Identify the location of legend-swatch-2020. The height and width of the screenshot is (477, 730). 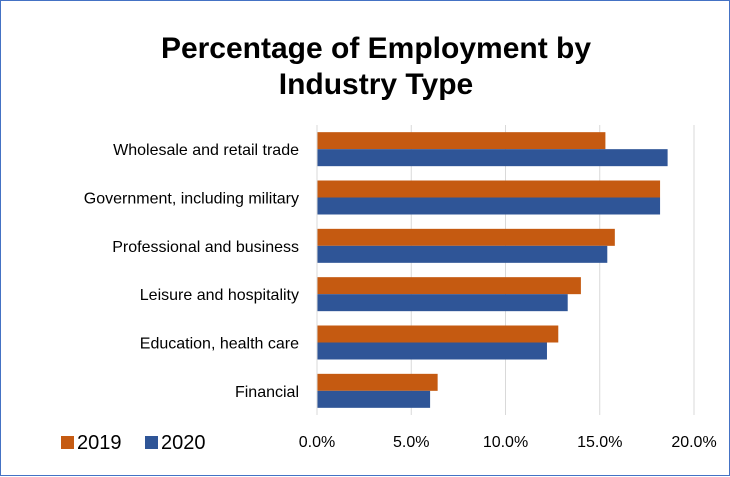
(151, 442).